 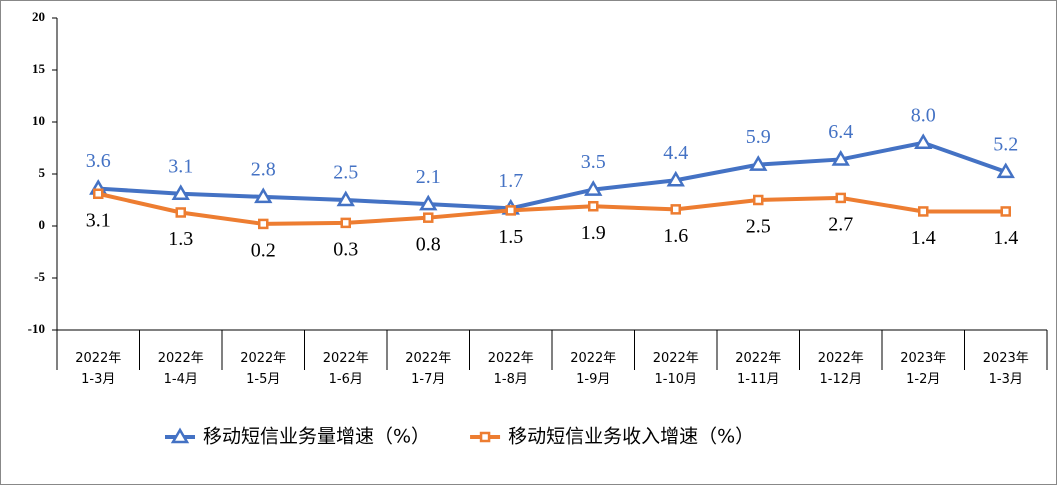 What do you see at coordinates (758, 137) in the screenshot?
I see `data-label: 5.9` at bounding box center [758, 137].